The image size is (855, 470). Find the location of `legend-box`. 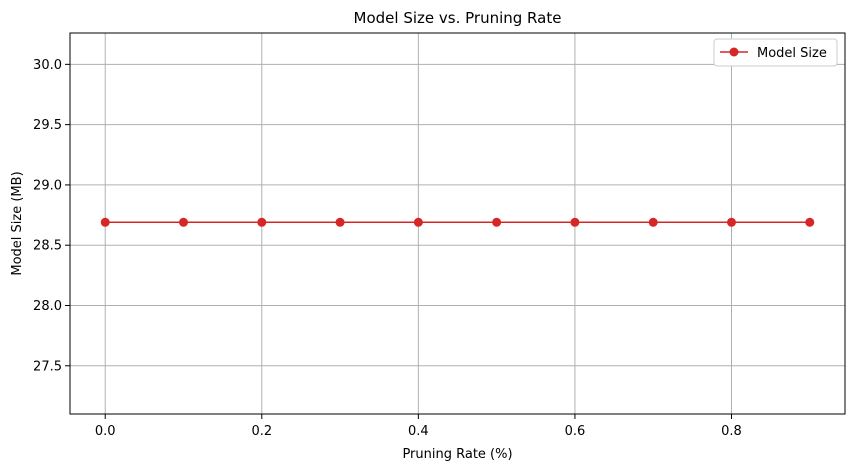

legend-box is located at coordinates (775, 52).